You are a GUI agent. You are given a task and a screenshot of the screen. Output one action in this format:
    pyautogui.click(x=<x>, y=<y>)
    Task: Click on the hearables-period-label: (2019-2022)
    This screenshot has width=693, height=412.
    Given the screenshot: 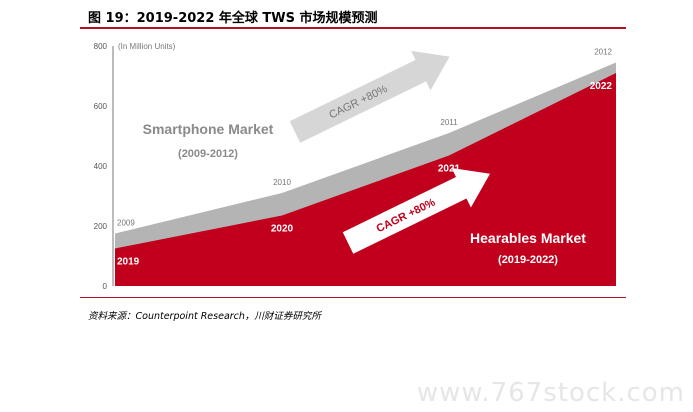 What is the action you would take?
    pyautogui.click(x=528, y=260)
    